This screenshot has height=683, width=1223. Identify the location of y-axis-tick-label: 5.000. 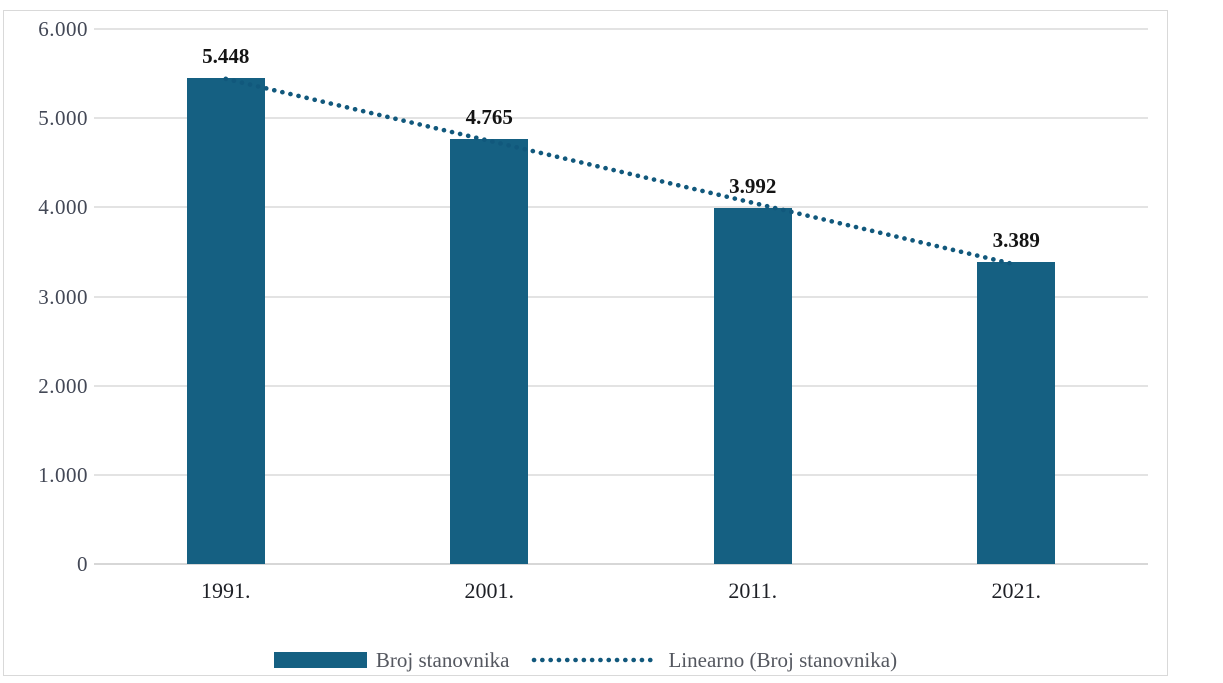
(63, 118).